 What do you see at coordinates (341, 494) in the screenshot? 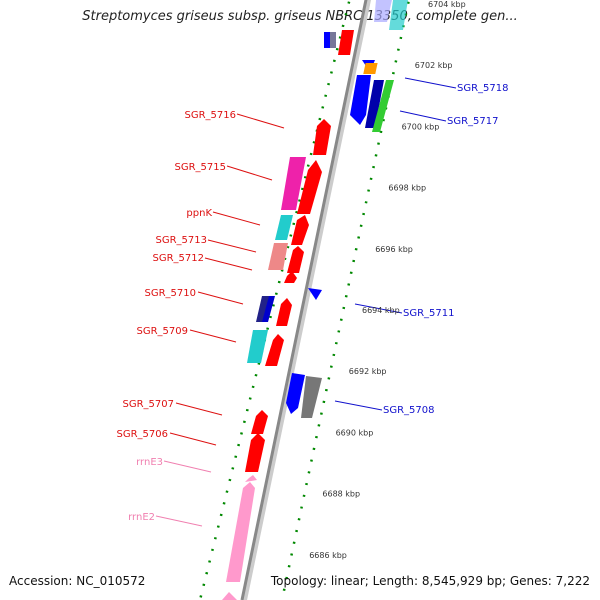
I see `scale-tick-label: 6688 kbp` at bounding box center [341, 494].